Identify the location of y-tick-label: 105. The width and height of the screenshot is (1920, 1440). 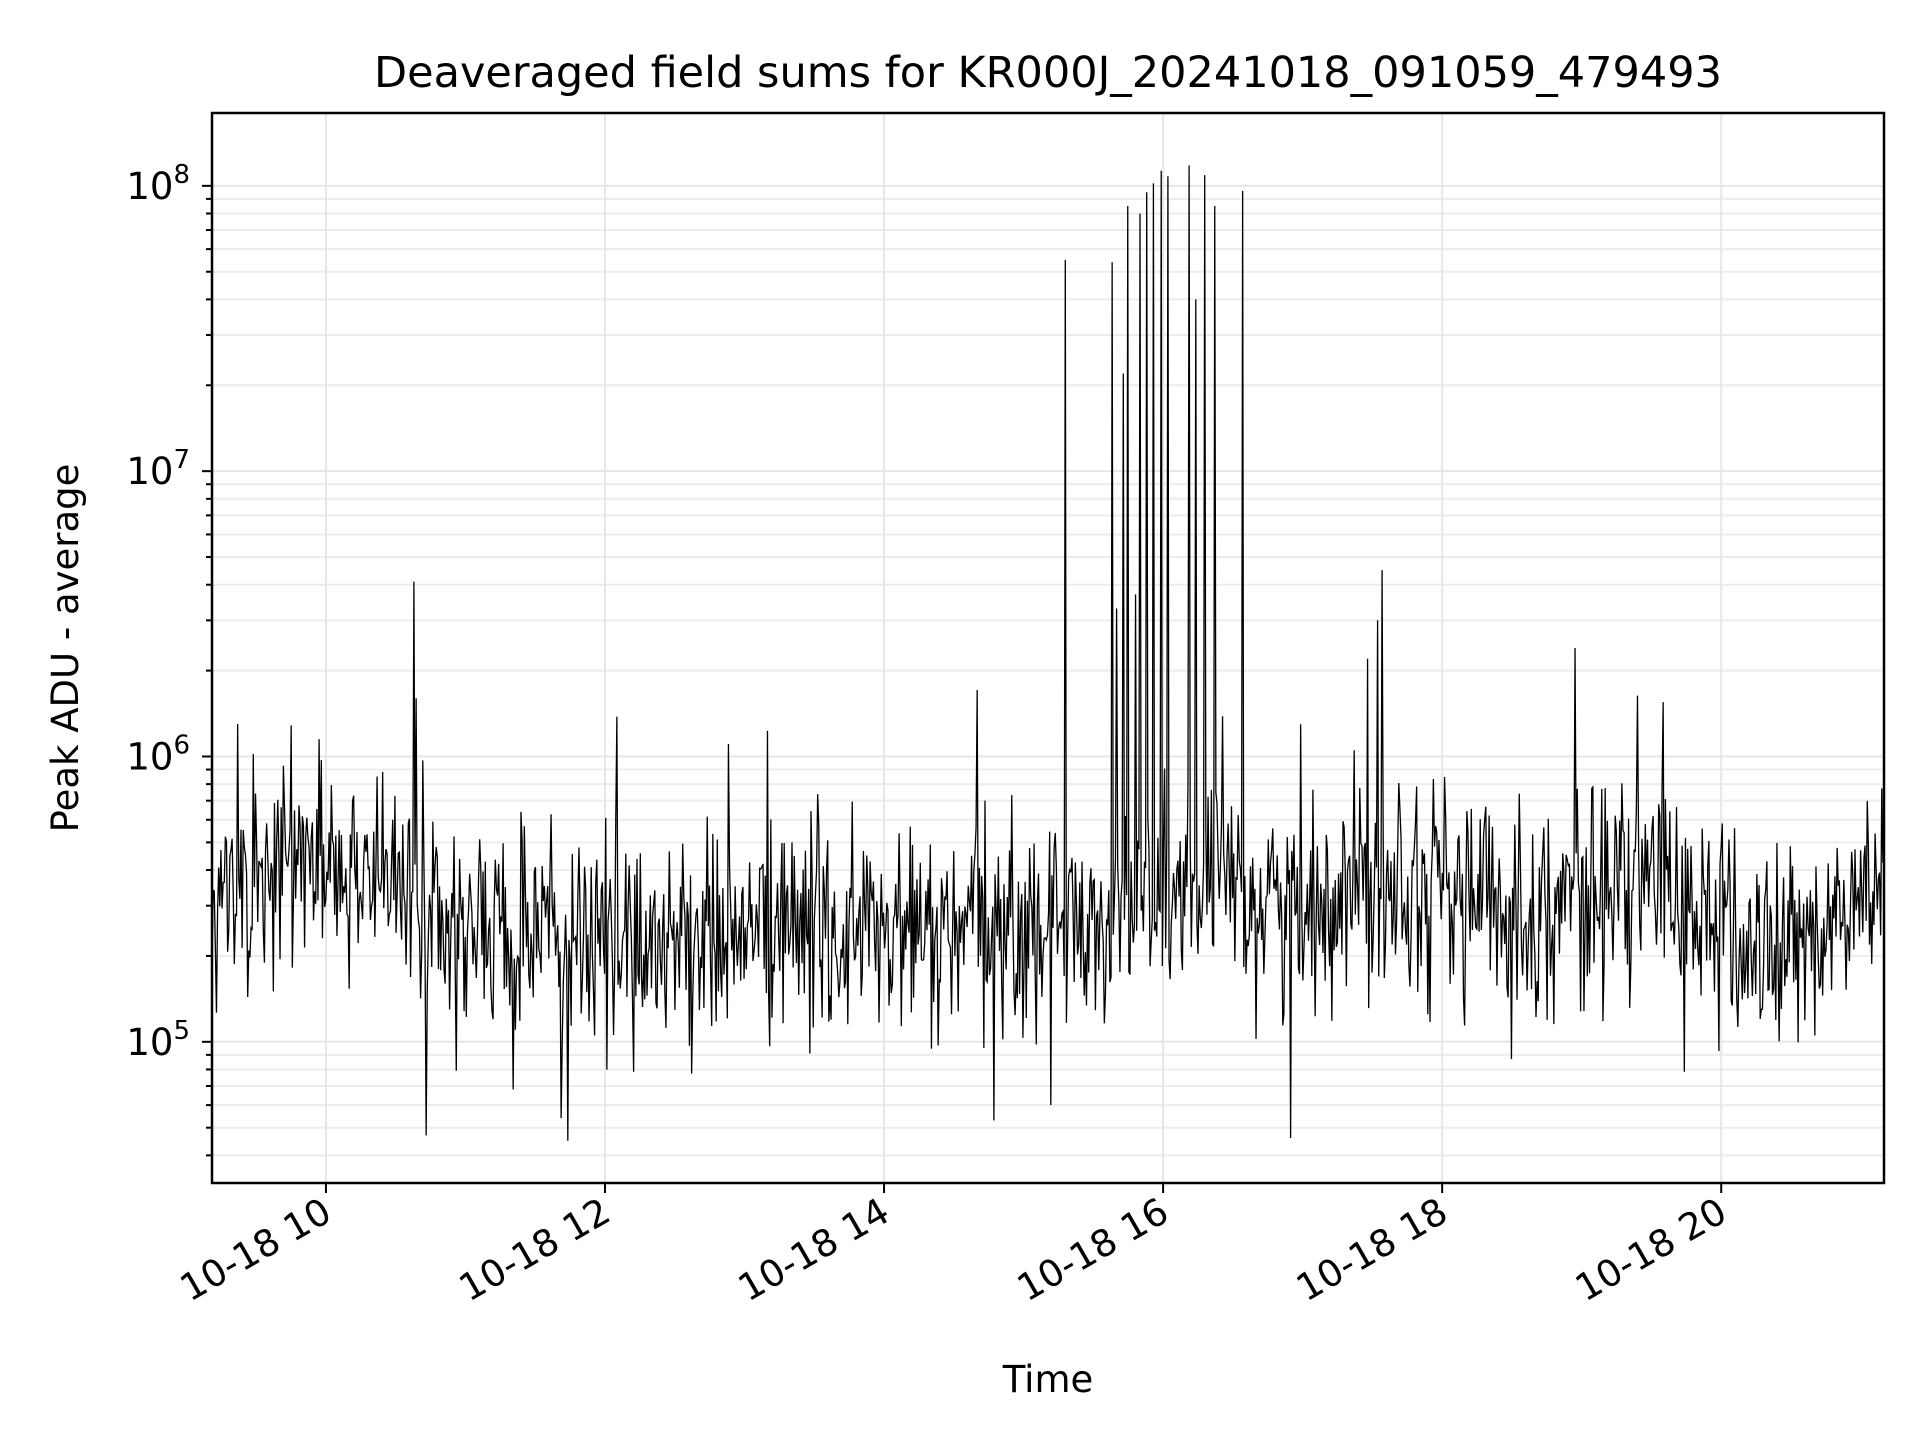
(158, 1040).